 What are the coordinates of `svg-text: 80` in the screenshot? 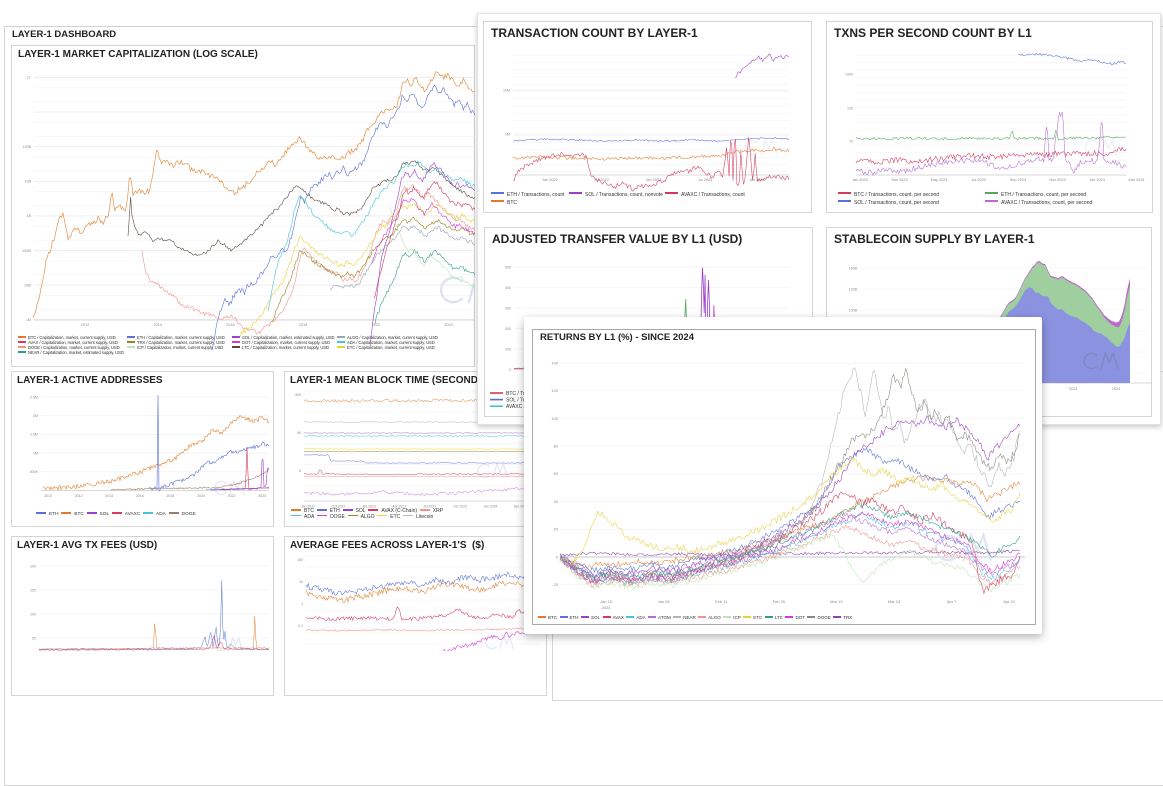 It's located at (556, 446).